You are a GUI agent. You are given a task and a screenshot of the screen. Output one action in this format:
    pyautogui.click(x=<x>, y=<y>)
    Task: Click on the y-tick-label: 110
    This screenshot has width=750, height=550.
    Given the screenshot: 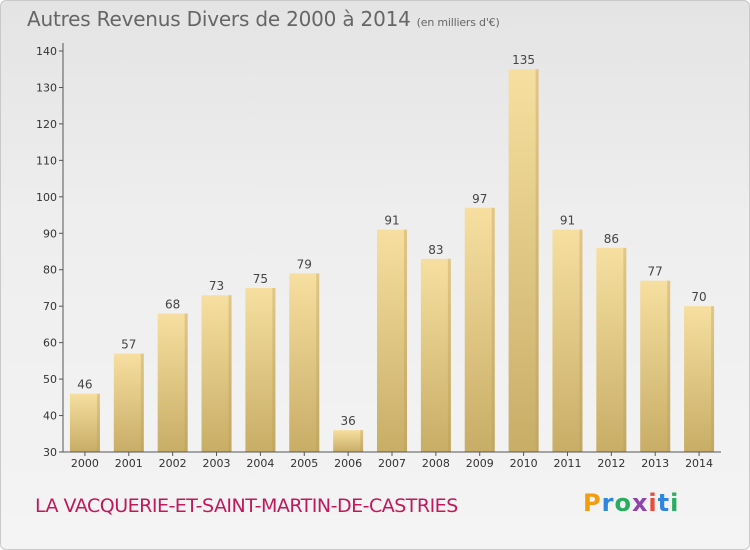 What is the action you would take?
    pyautogui.click(x=46, y=160)
    